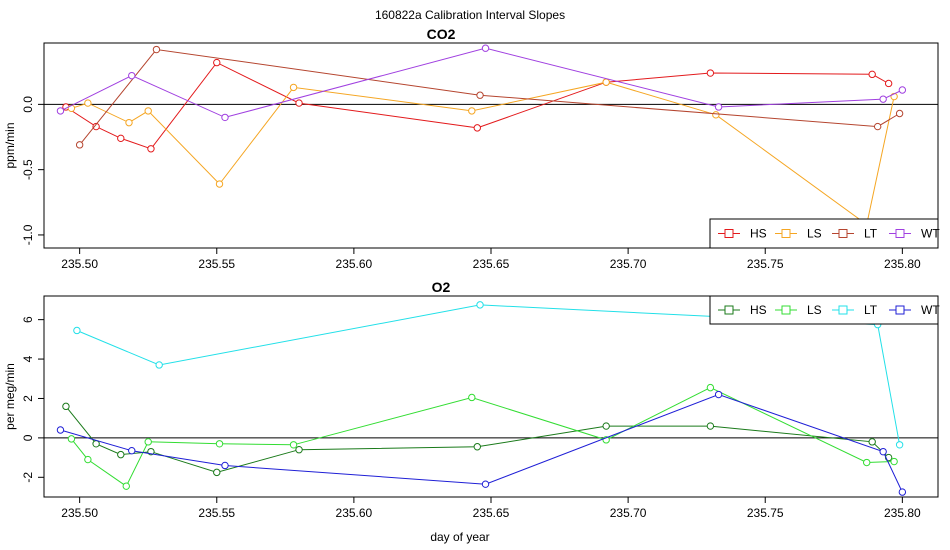 This screenshot has width=950, height=550. I want to click on series-wt, so click(481, 83).